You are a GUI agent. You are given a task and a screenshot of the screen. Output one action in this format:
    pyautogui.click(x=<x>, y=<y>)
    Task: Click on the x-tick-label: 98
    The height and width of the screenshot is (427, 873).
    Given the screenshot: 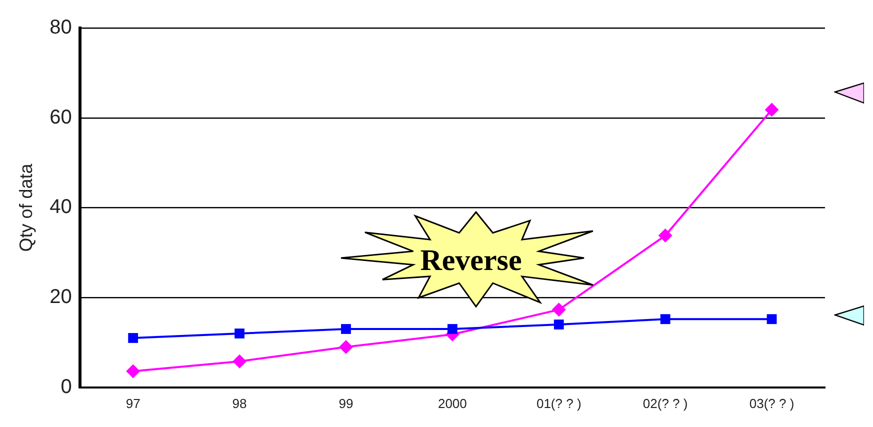 What is the action you would take?
    pyautogui.click(x=239, y=403)
    